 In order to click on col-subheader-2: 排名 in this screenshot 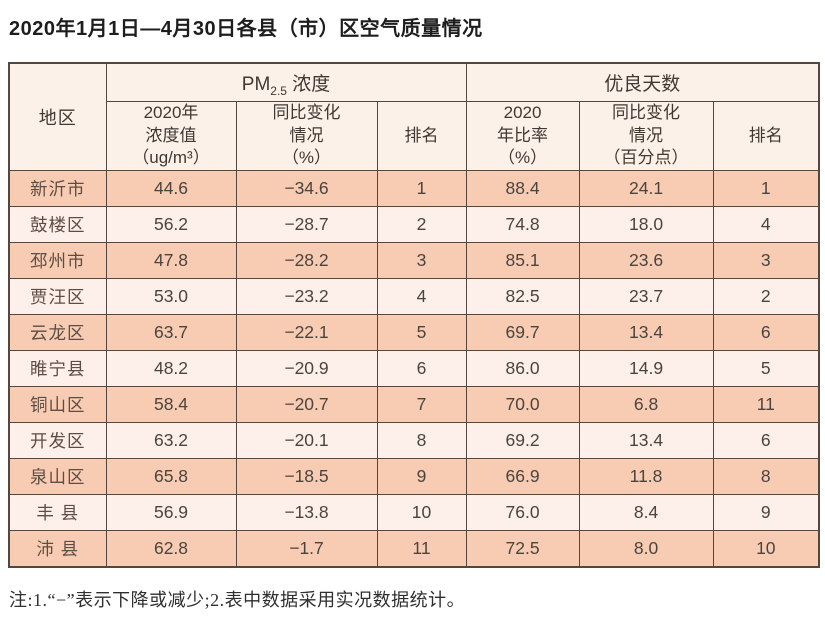, I will do `click(421, 136)`.